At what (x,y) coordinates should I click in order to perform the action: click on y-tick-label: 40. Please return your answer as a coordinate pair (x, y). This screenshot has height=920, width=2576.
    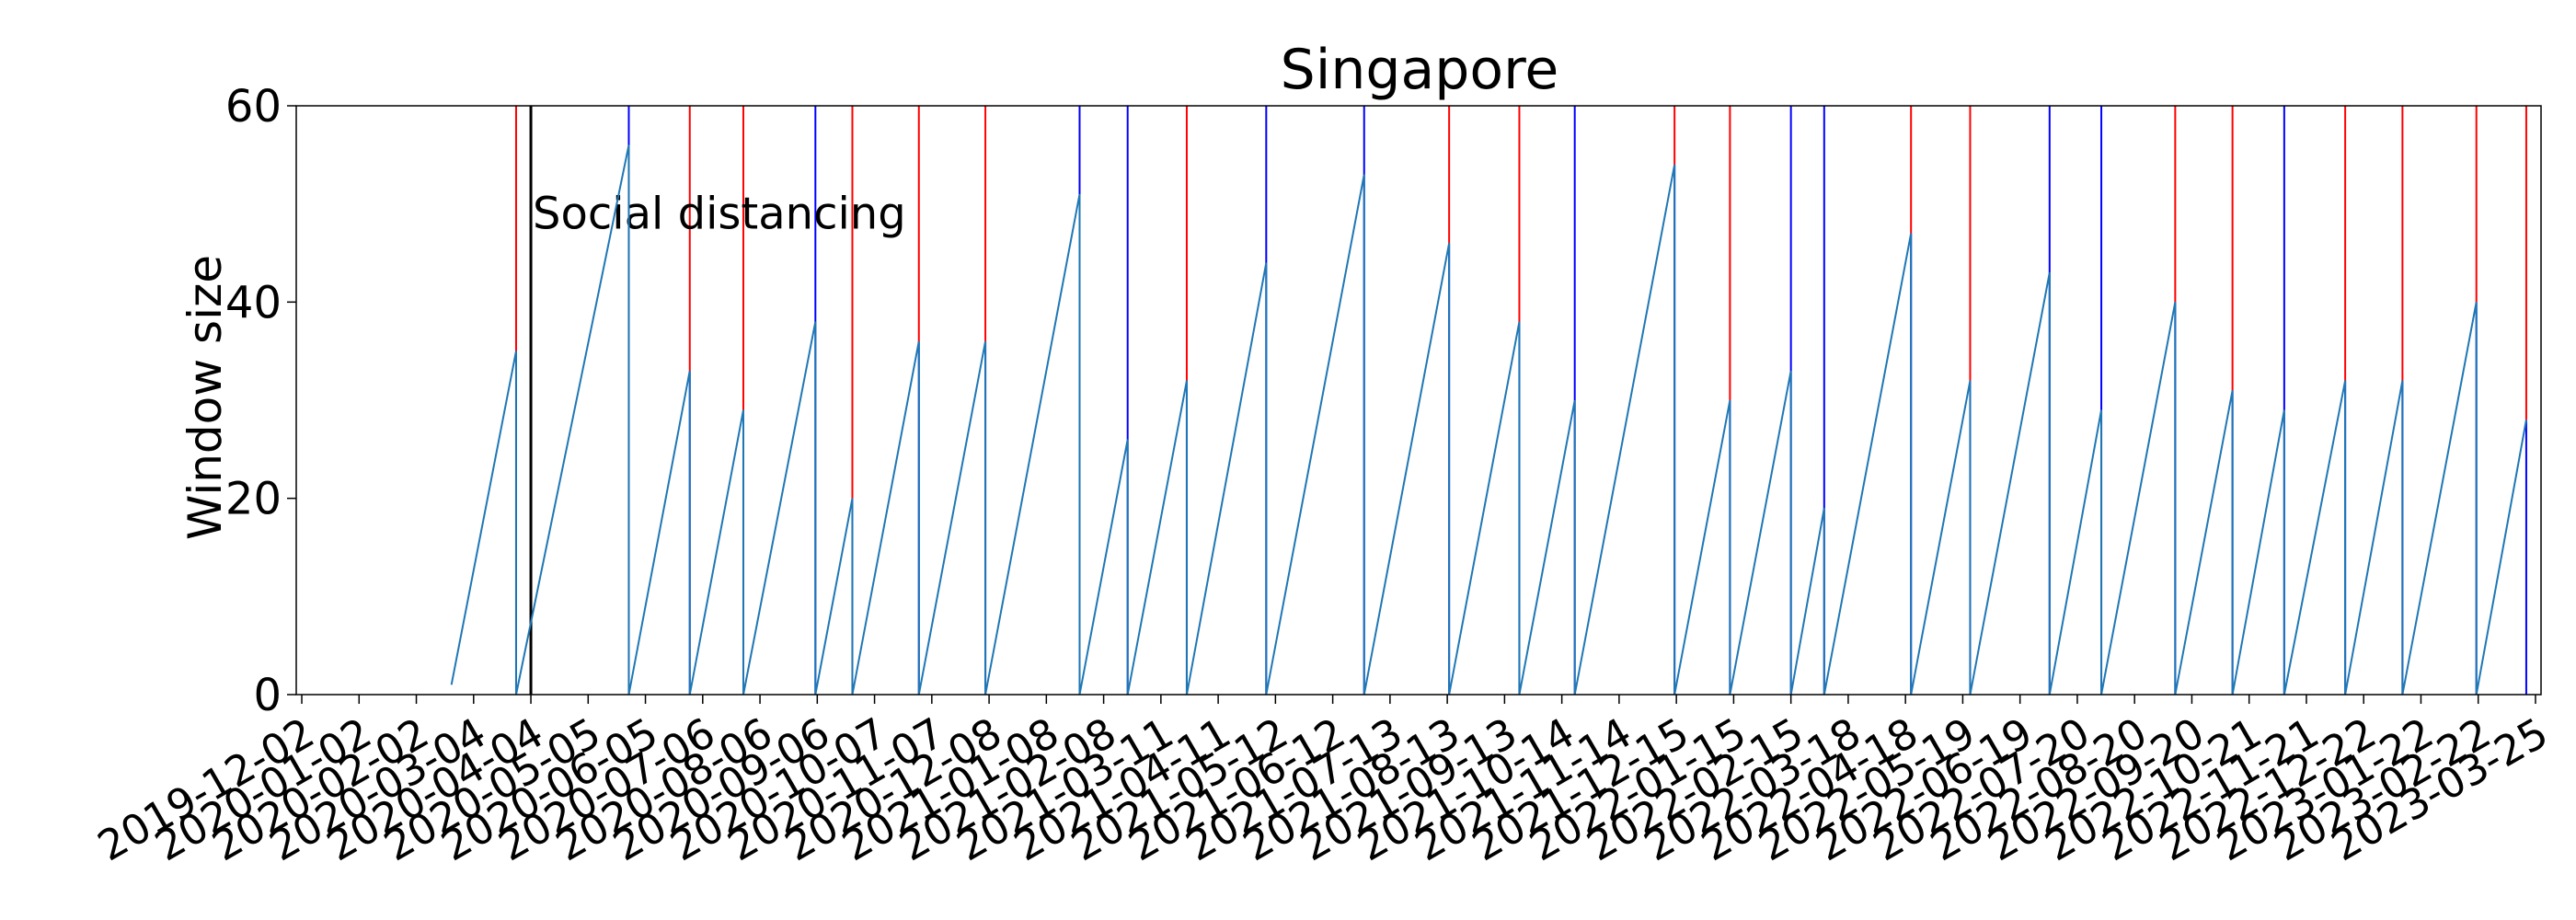
    Looking at the image, I should click on (253, 302).